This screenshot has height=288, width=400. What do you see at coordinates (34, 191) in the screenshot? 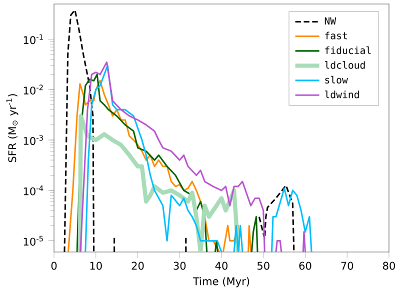
I see `y-tick-label: 10$^{-4}$` at bounding box center [34, 191].